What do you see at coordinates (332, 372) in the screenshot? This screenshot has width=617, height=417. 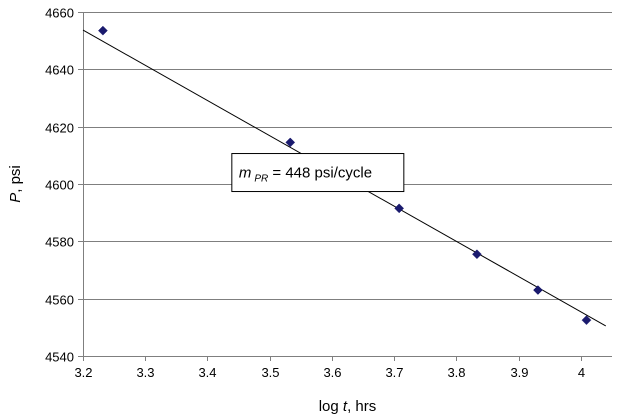 I see `x-tick-label: 3.6` at bounding box center [332, 372].